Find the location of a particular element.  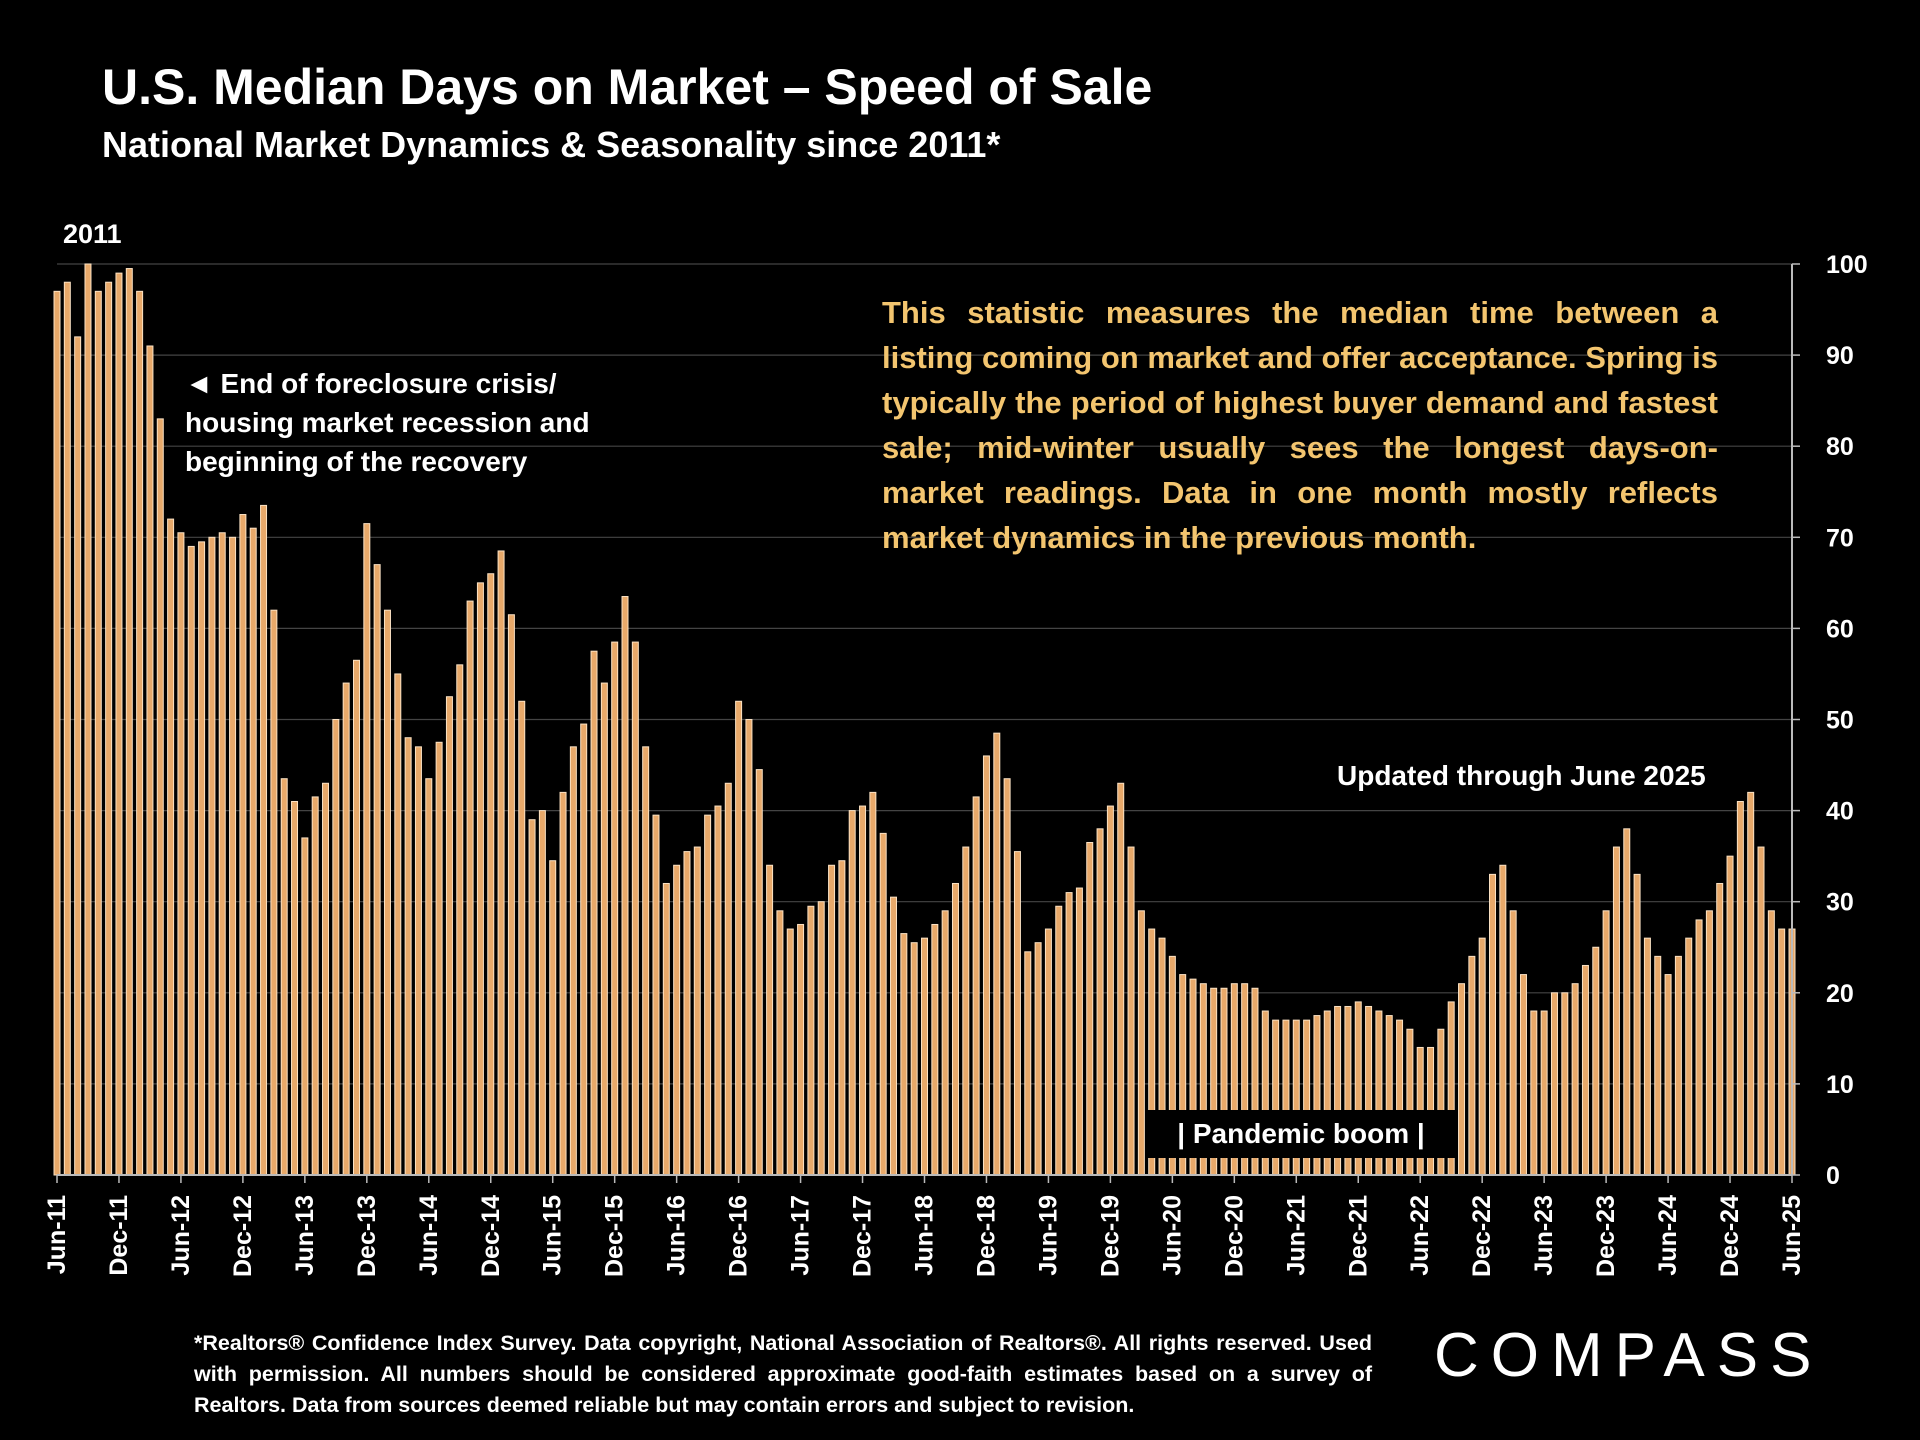

x-tick-label: Dec-15 is located at coordinates (615, 1236).